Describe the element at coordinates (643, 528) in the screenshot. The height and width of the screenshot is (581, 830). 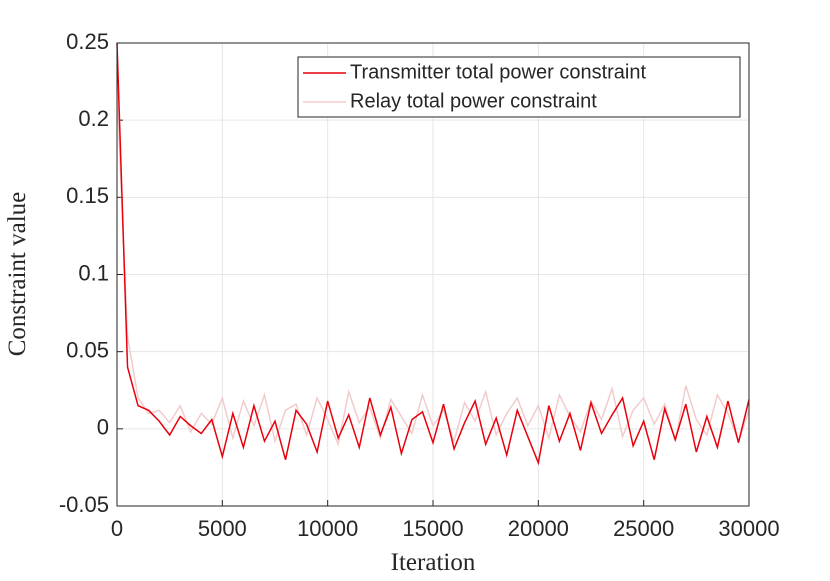
I see `x-tick-label: 25000` at that location.